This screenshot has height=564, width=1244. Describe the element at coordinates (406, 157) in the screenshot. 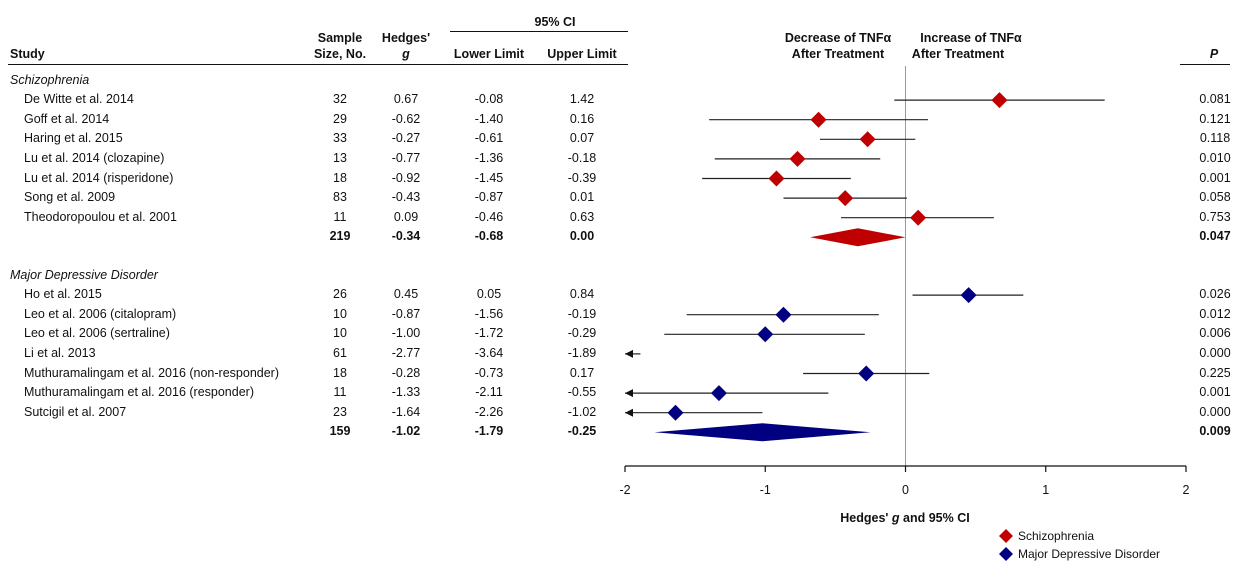

I see `hedges-g-cell: -0.77` at that location.